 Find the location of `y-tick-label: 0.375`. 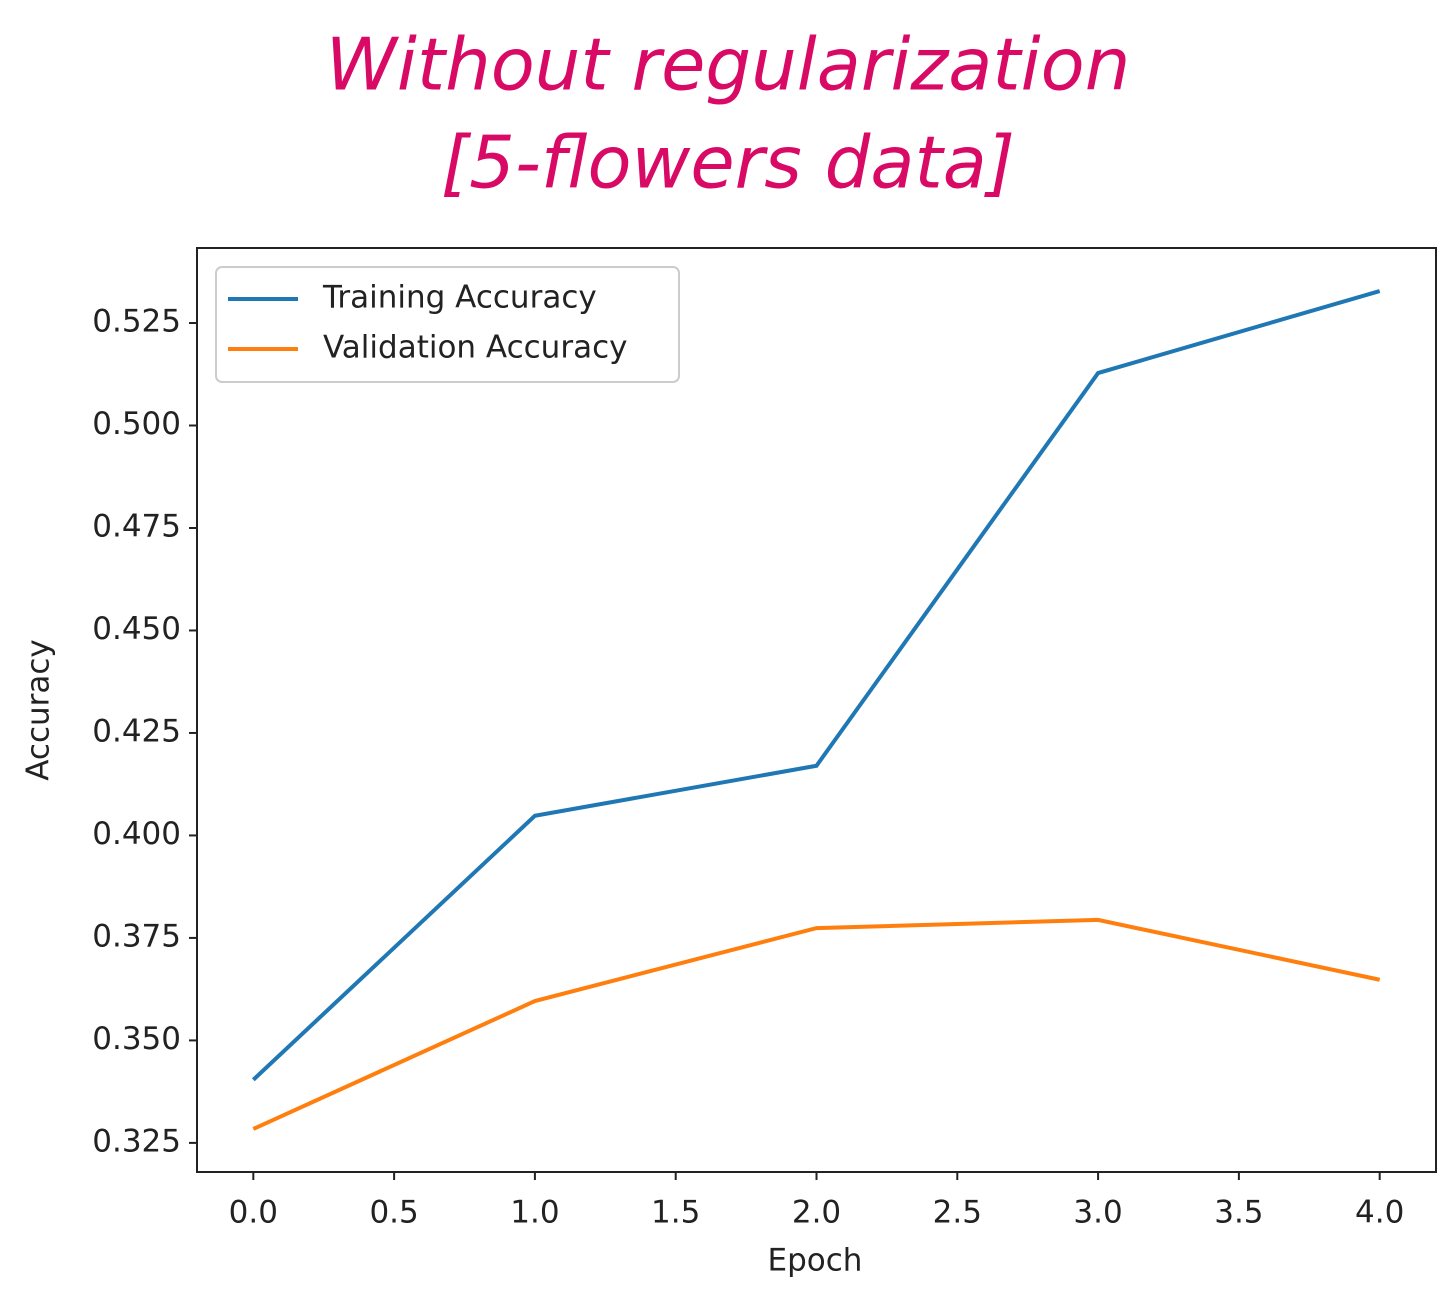

y-tick-label: 0.375 is located at coordinates (136, 936).